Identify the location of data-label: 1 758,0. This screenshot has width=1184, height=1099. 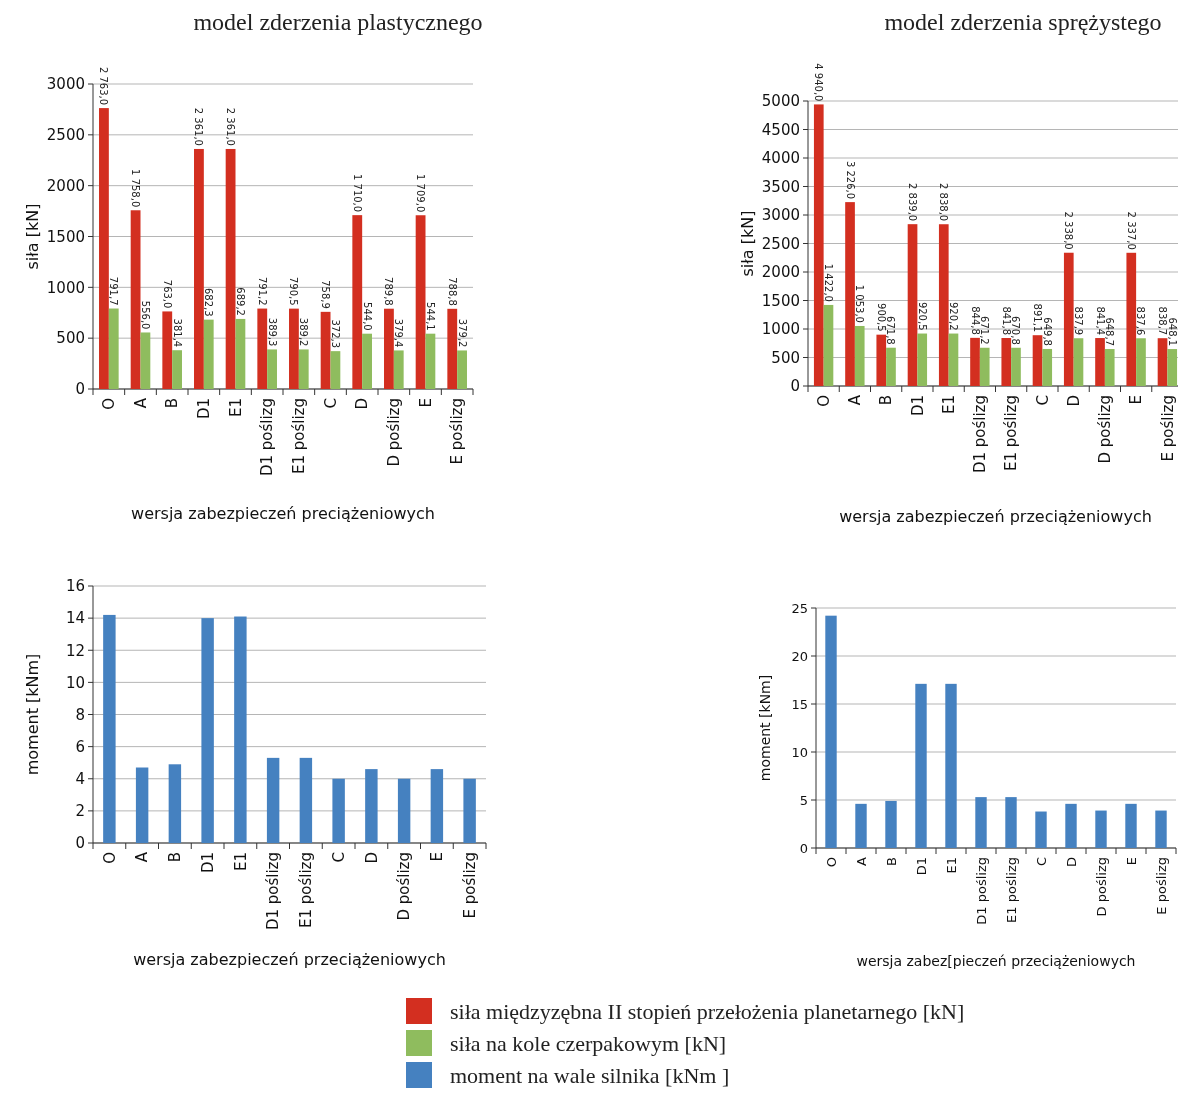
(136, 188).